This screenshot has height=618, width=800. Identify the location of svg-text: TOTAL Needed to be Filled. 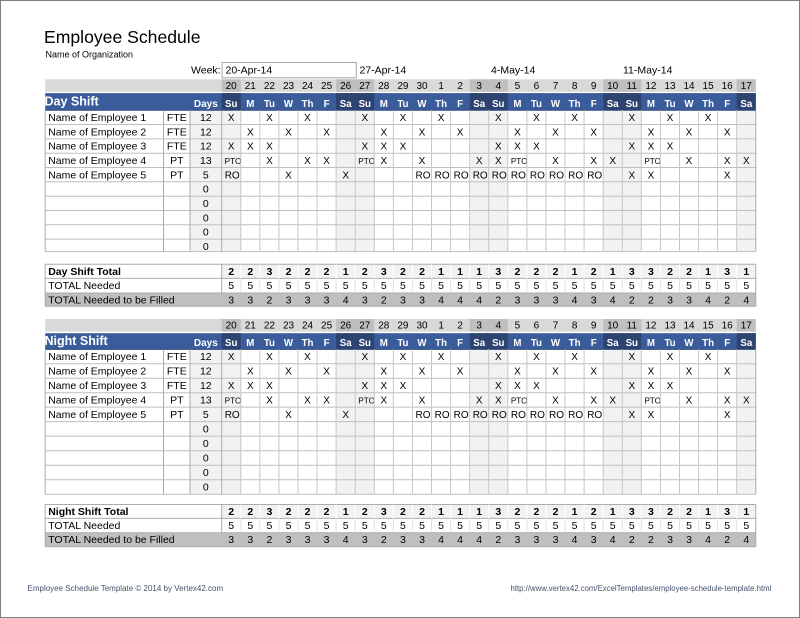
(111, 300).